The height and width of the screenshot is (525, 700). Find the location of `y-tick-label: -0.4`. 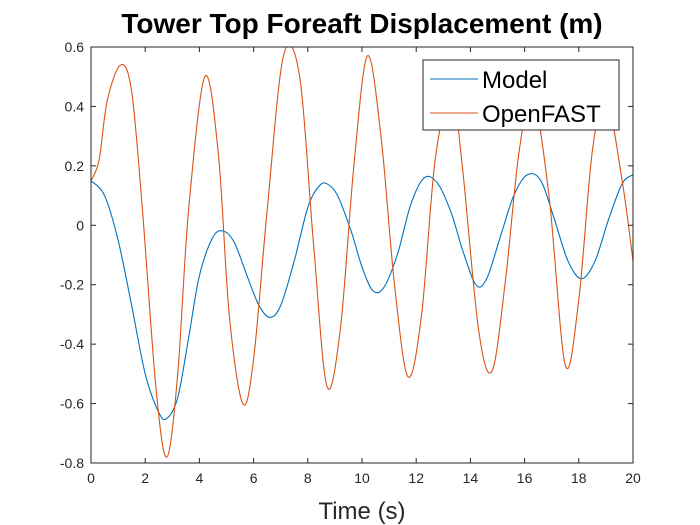

y-tick-label: -0.4 is located at coordinates (72, 344).